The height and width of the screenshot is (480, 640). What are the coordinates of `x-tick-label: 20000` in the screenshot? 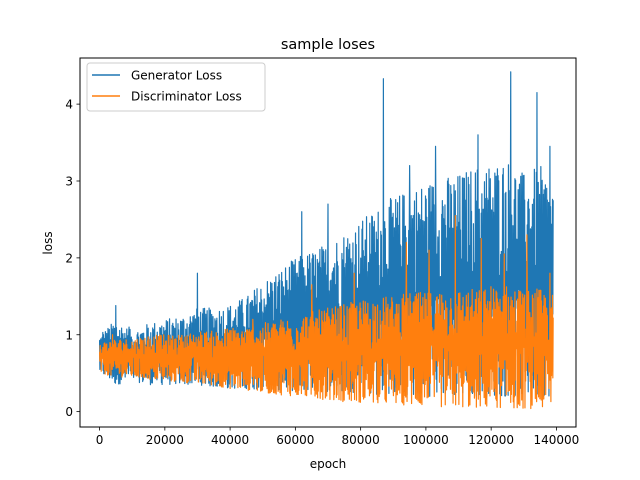 It's located at (165, 440).